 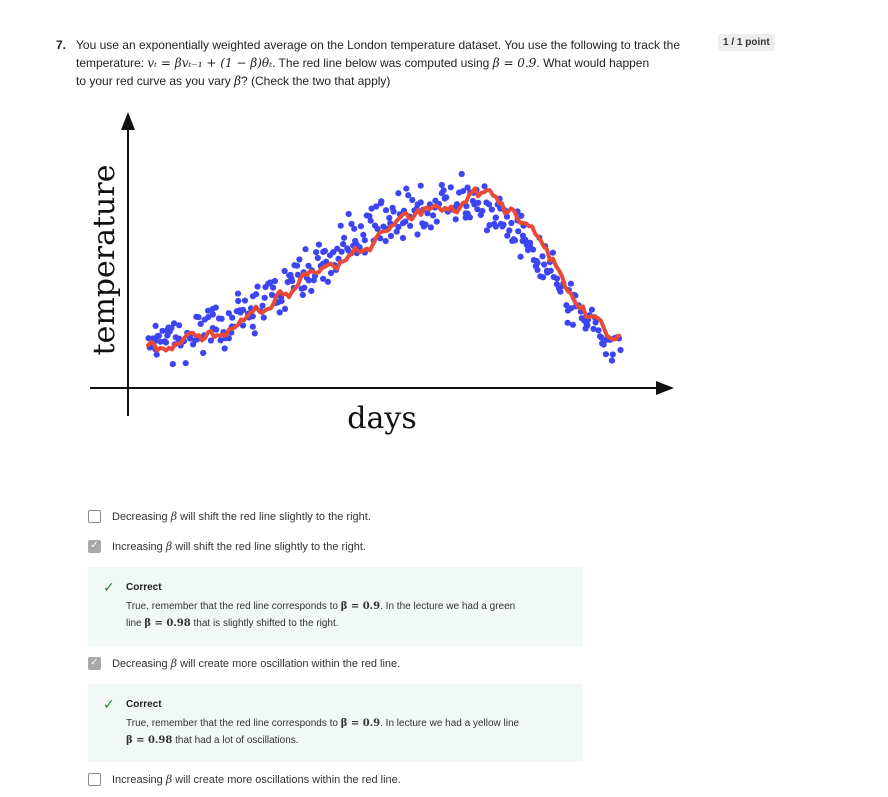 What do you see at coordinates (238, 81) in the screenshot?
I see `question-line3-beta: β` at bounding box center [238, 81].